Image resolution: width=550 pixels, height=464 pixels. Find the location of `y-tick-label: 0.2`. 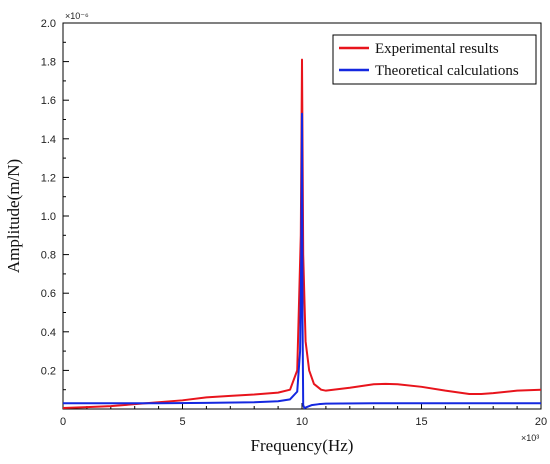

y-tick-label: 0.2 is located at coordinates (48, 371).